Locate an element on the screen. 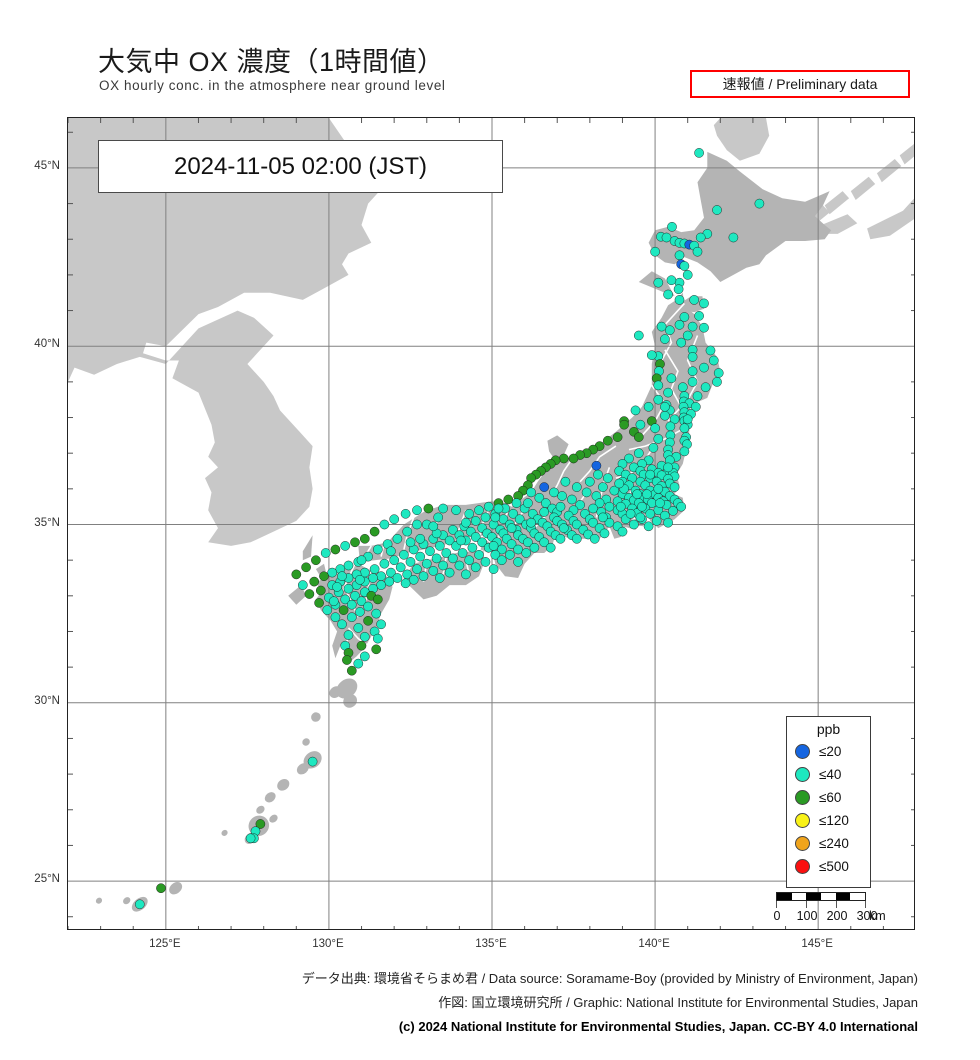 The height and width of the screenshot is (1060, 980). scale-bar-label: 100 is located at coordinates (807, 916).